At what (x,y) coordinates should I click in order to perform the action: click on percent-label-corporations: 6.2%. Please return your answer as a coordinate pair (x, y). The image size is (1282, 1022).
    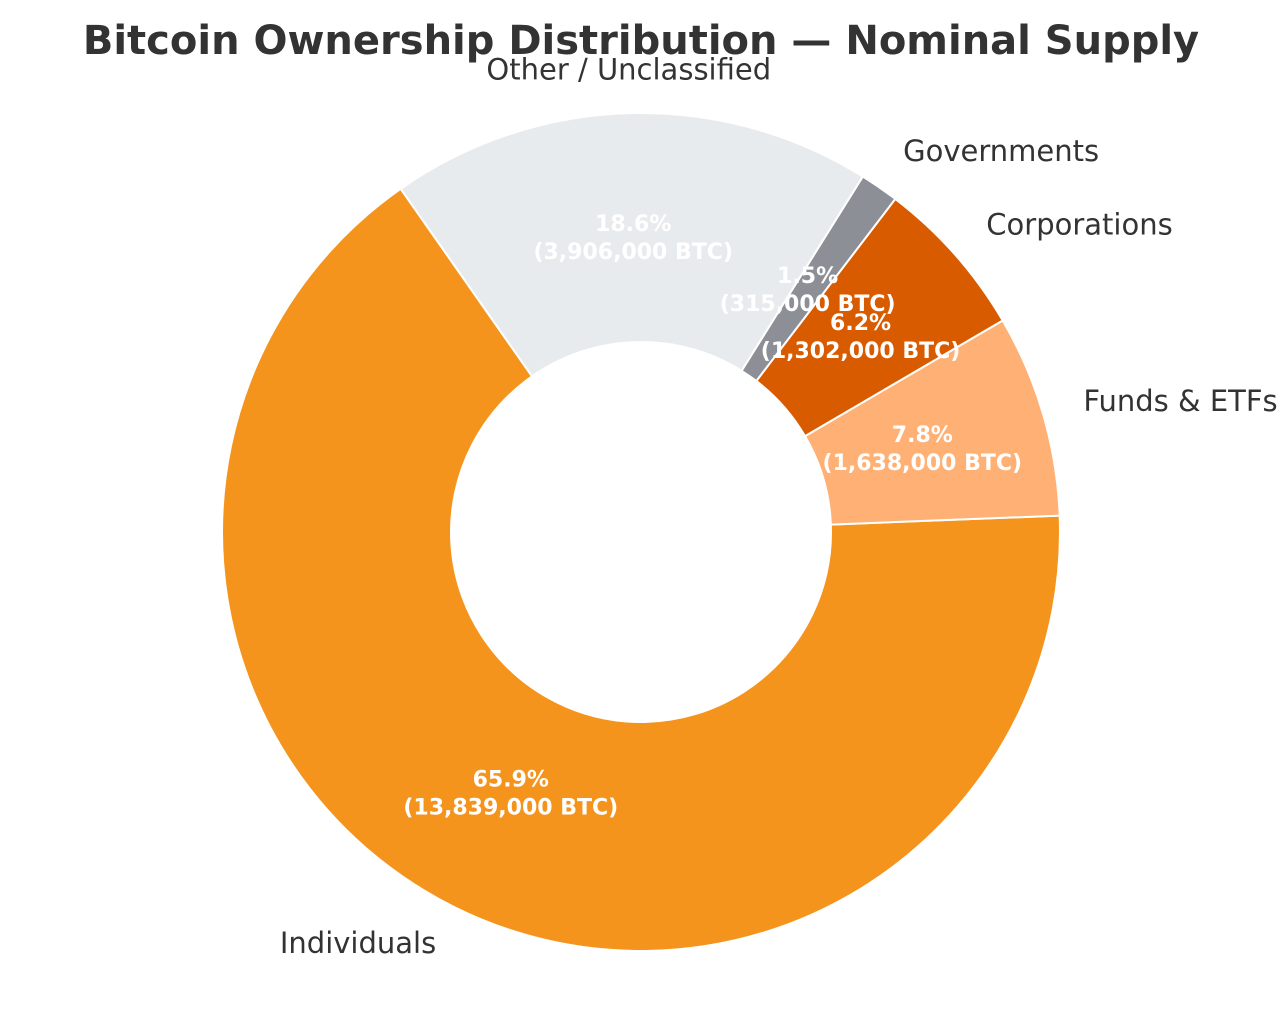
    Looking at the image, I should click on (860, 323).